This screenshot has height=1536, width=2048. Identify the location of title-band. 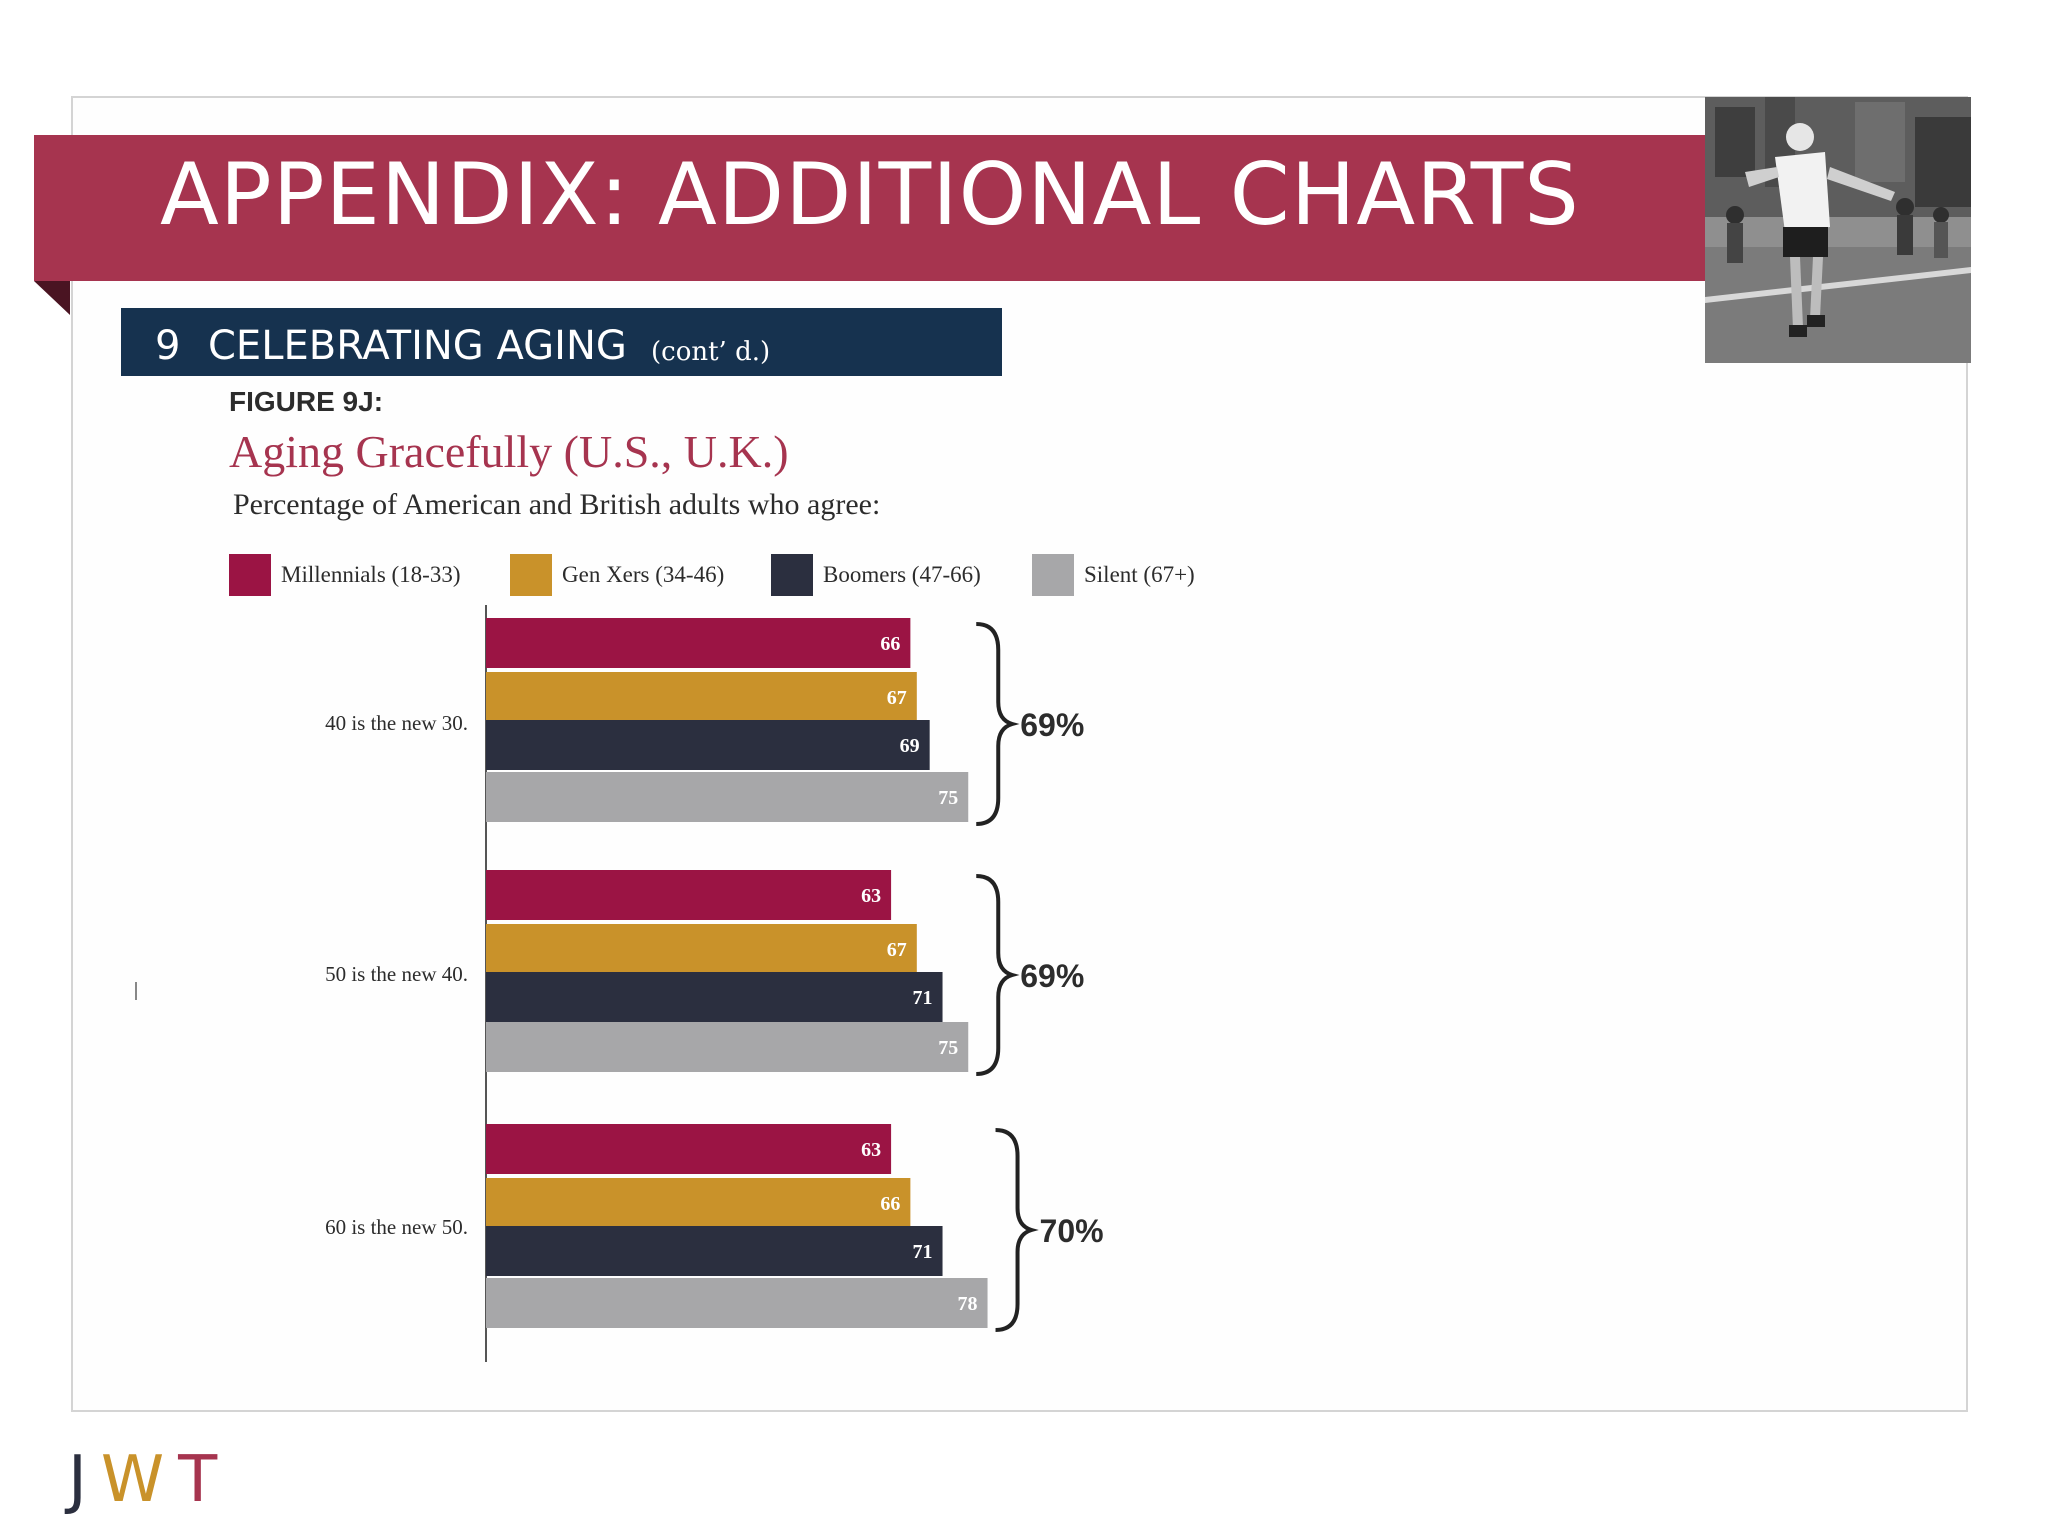
(870, 208).